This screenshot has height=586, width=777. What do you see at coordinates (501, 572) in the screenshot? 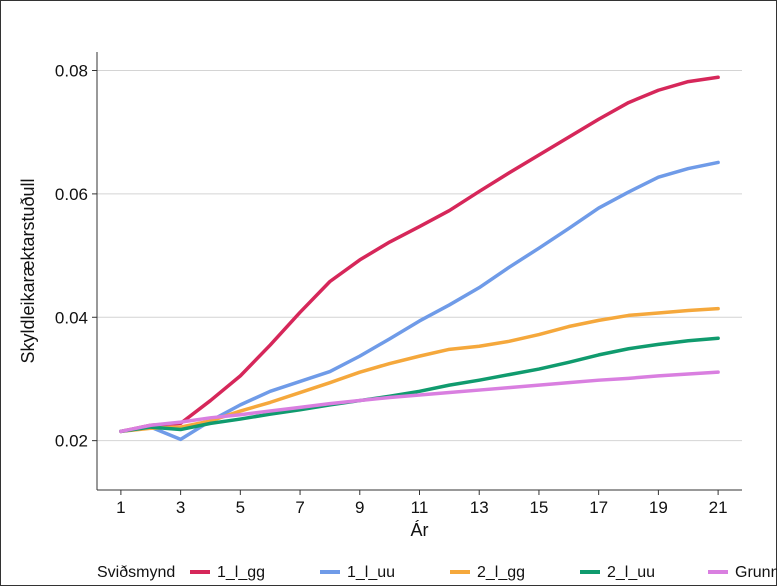
I see `legend-label-2_l_gg: 2_l_gg` at bounding box center [501, 572].